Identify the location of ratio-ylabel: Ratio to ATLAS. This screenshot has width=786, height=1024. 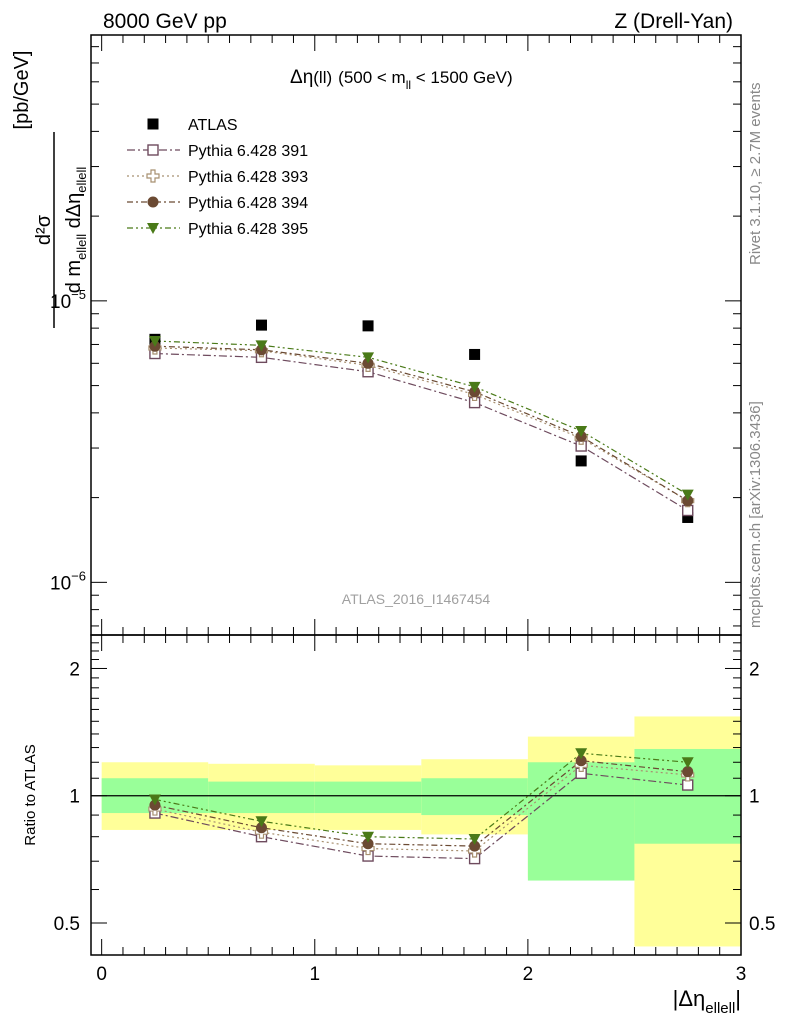
(30, 794).